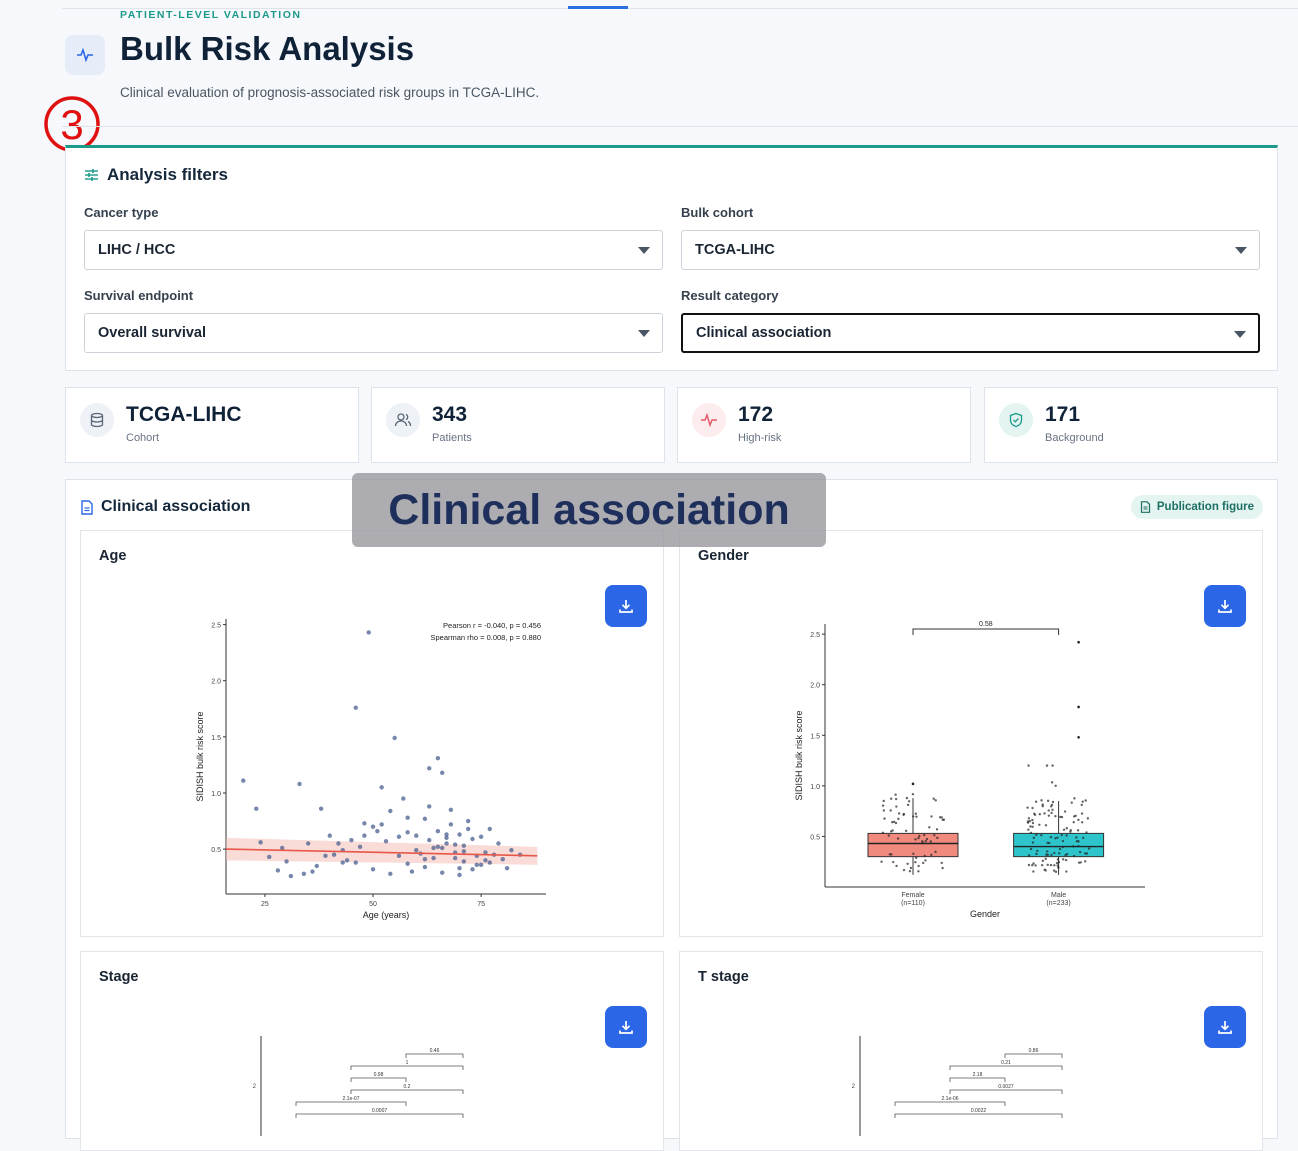  What do you see at coordinates (492, 625) in the screenshot?
I see `correlation-annotation: Pearson r = -0.040, p = 0.456` at bounding box center [492, 625].